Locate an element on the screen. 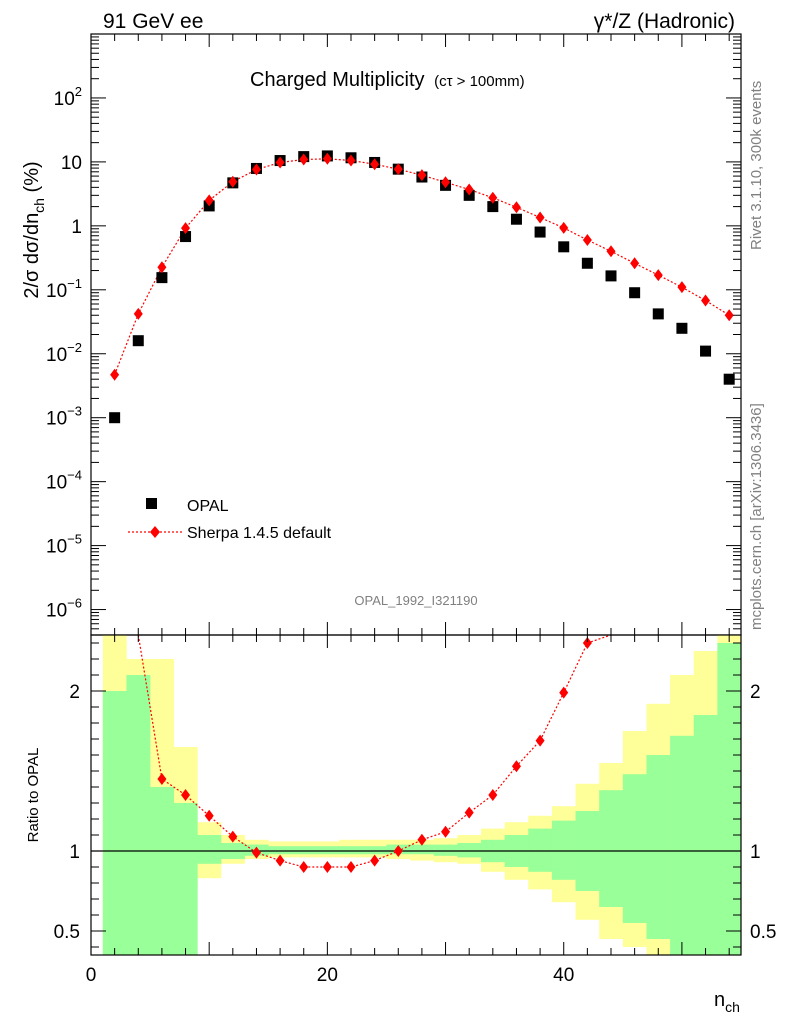 This screenshot has height=1024, width=786. legend: OPAL Sherpa 1.4.5 default is located at coordinates (230, 520).